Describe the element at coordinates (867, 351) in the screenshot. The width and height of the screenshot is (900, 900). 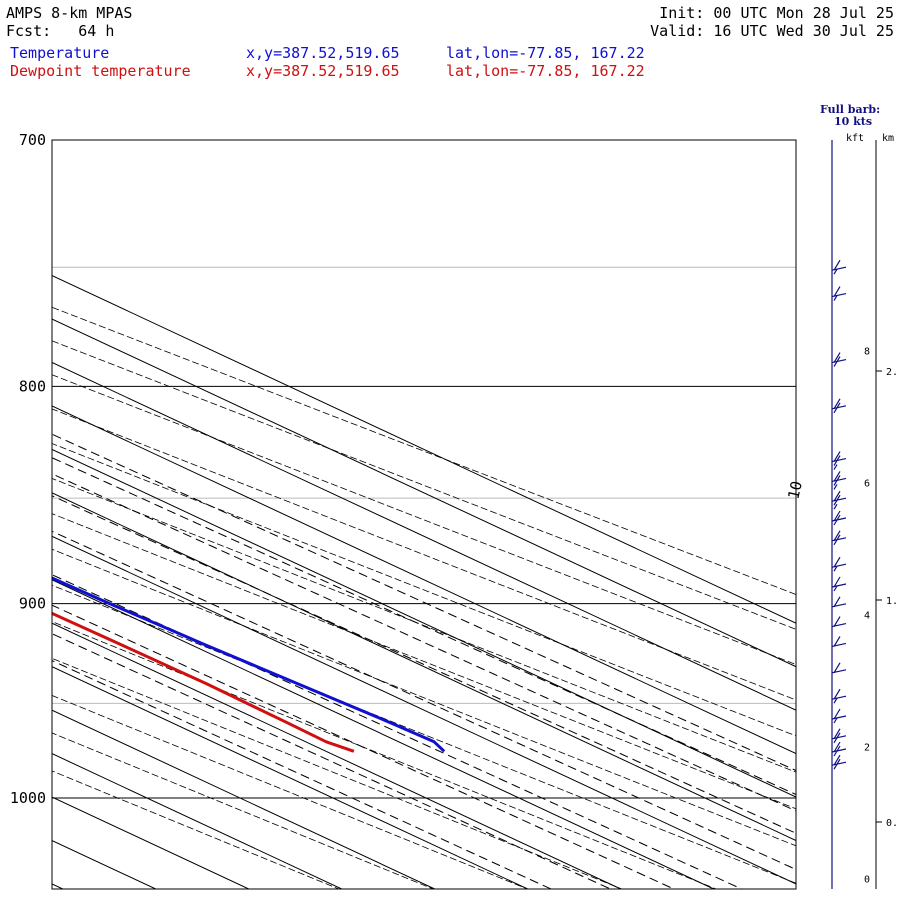
I see `height-kft-label: 8` at that location.